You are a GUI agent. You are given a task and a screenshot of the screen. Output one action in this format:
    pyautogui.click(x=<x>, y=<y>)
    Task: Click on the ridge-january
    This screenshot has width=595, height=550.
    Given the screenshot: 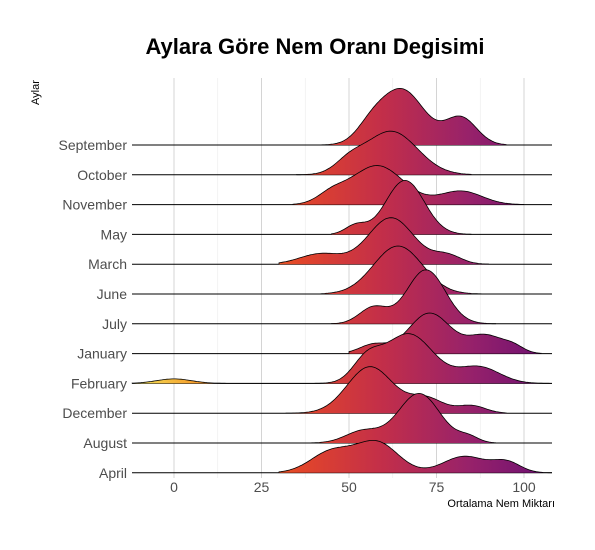 What is the action you would take?
    pyautogui.click(x=342, y=333)
    